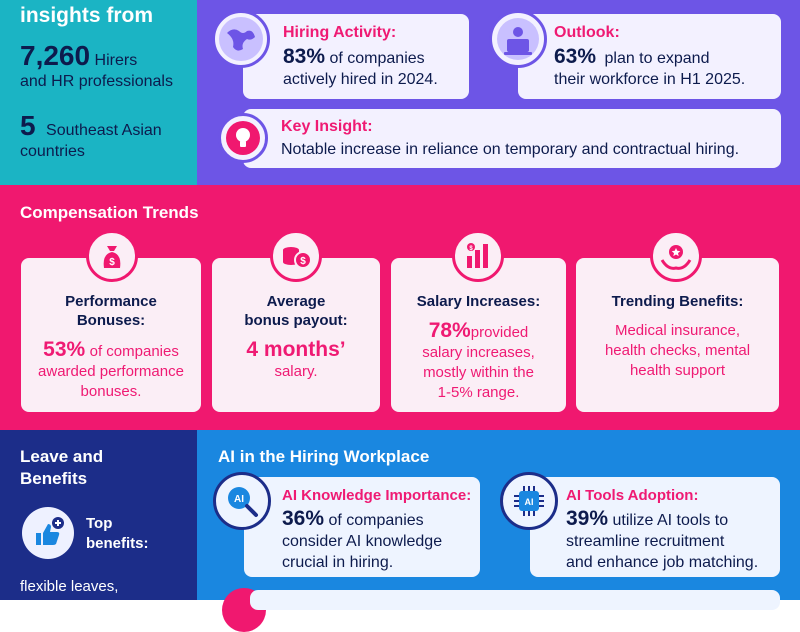  Describe the element at coordinates (61, 468) in the screenshot. I see `leave-benefits-title: Leave and Benefits` at that location.